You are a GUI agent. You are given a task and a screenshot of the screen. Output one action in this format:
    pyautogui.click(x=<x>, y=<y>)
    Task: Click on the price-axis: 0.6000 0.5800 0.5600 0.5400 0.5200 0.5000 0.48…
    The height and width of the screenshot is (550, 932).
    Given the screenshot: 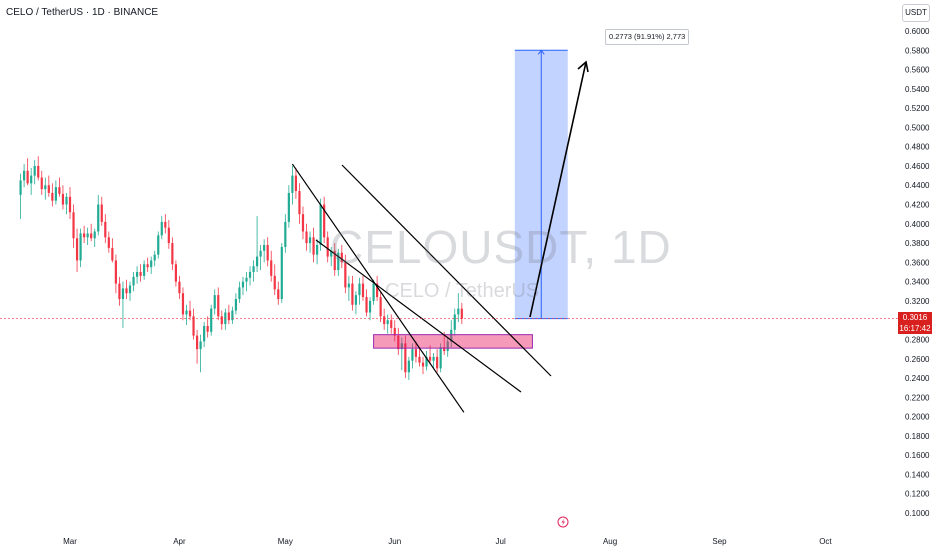 What is the action you would take?
    pyautogui.click(x=917, y=272)
    